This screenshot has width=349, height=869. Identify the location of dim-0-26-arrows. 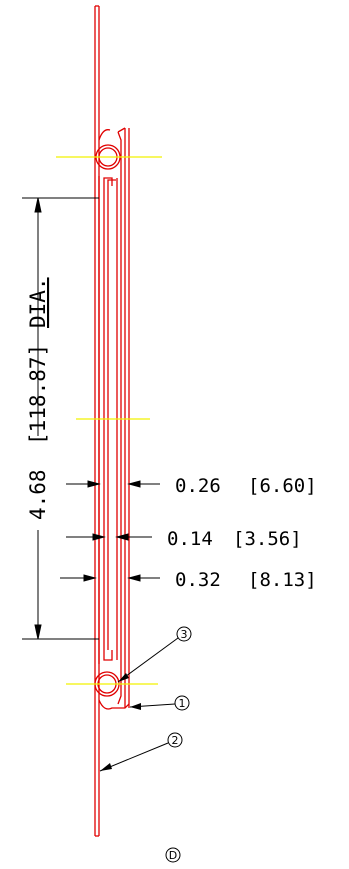
(113, 484).